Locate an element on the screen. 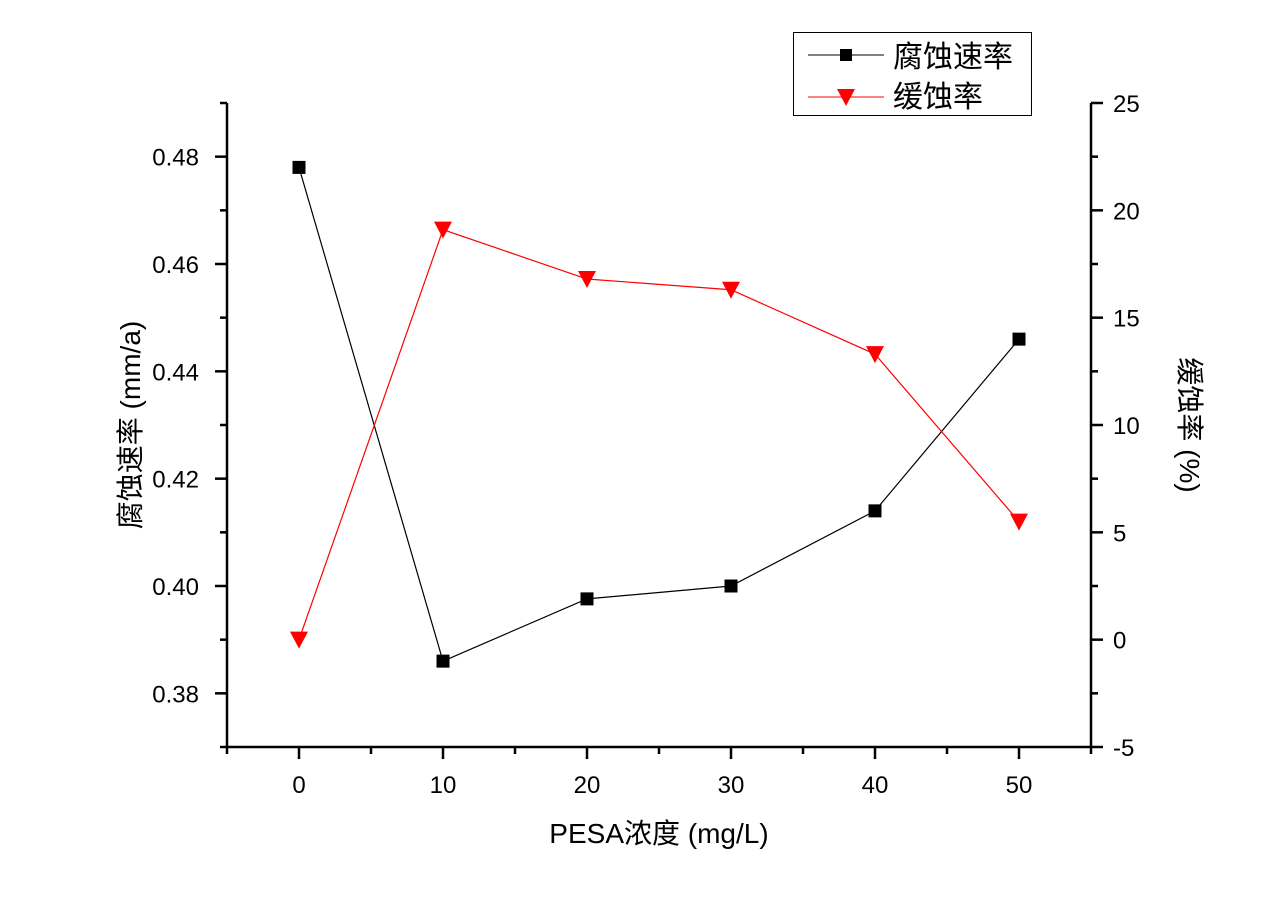 Image resolution: width=1269 pixels, height=902 pixels. x-tick-label: 0 is located at coordinates (298, 785).